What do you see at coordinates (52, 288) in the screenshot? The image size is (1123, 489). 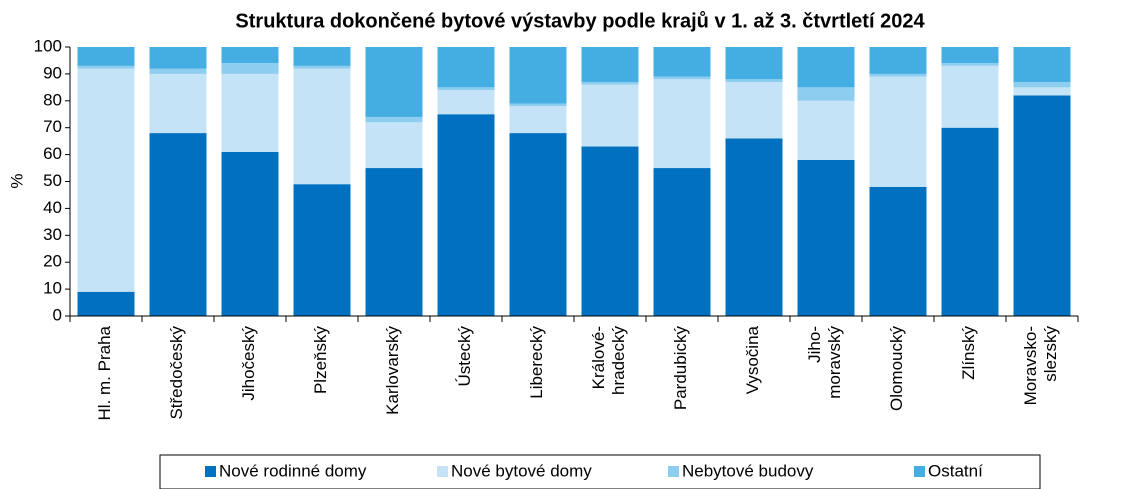 I see `y-tick-label: 10` at bounding box center [52, 288].